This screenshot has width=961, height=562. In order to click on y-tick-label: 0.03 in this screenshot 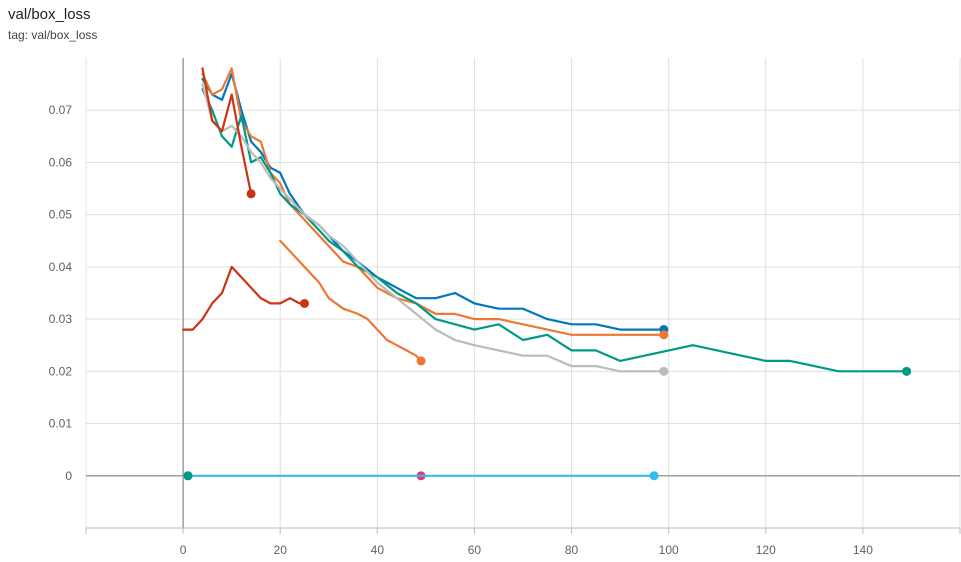, I will do `click(61, 319)`.